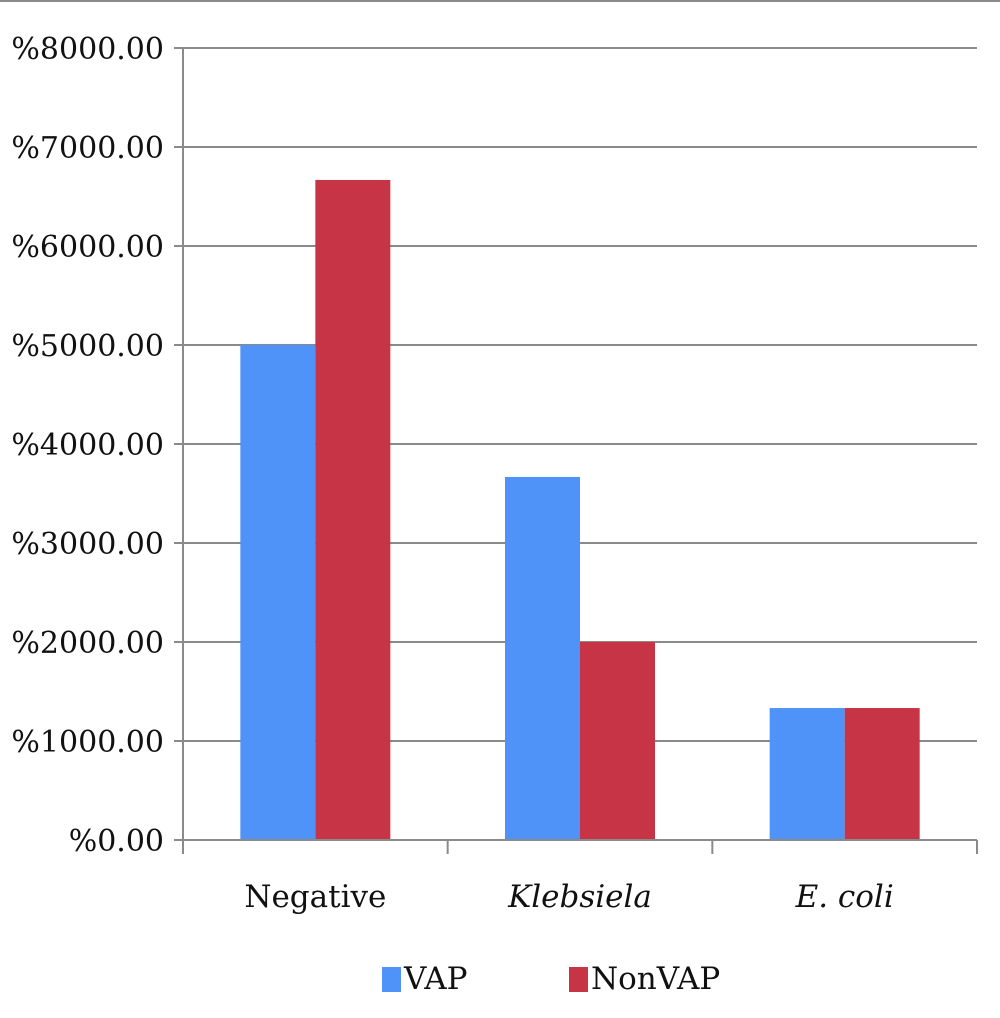 The height and width of the screenshot is (1018, 1000). Describe the element at coordinates (87, 643) in the screenshot. I see `y-tick-label: %2000.00` at that location.